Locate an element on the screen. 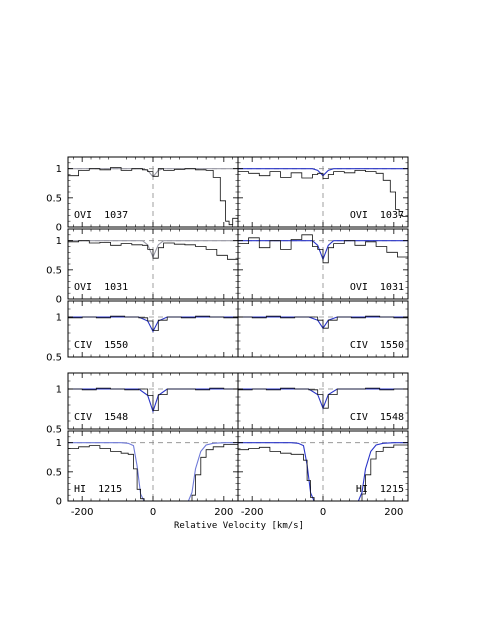 The image size is (491, 635). panel-5-right: HI 1215 -200 0 200 is located at coordinates (323, 474).